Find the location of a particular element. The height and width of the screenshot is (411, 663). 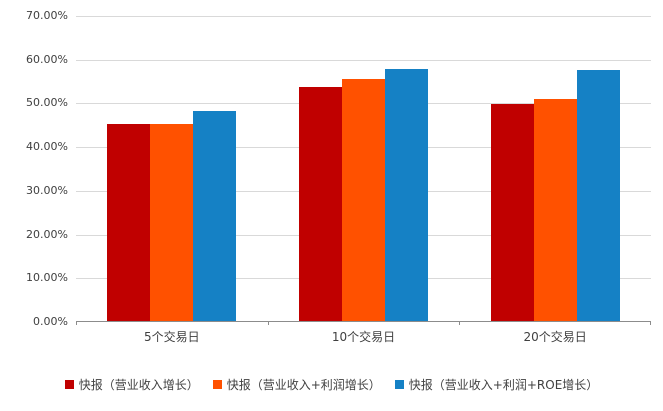

x-tick-label: 10个交易日 is located at coordinates (363, 337).